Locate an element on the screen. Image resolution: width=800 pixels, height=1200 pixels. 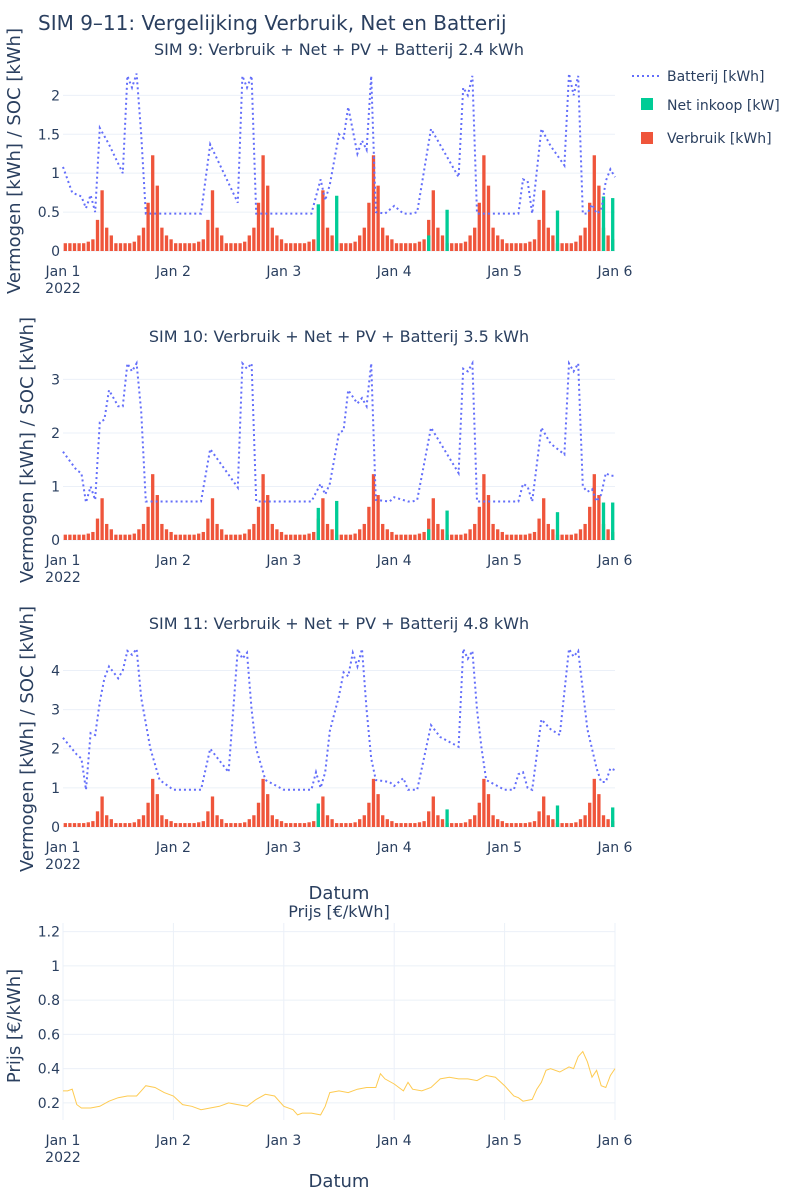
lines-sim10 is located at coordinates (338, 431).